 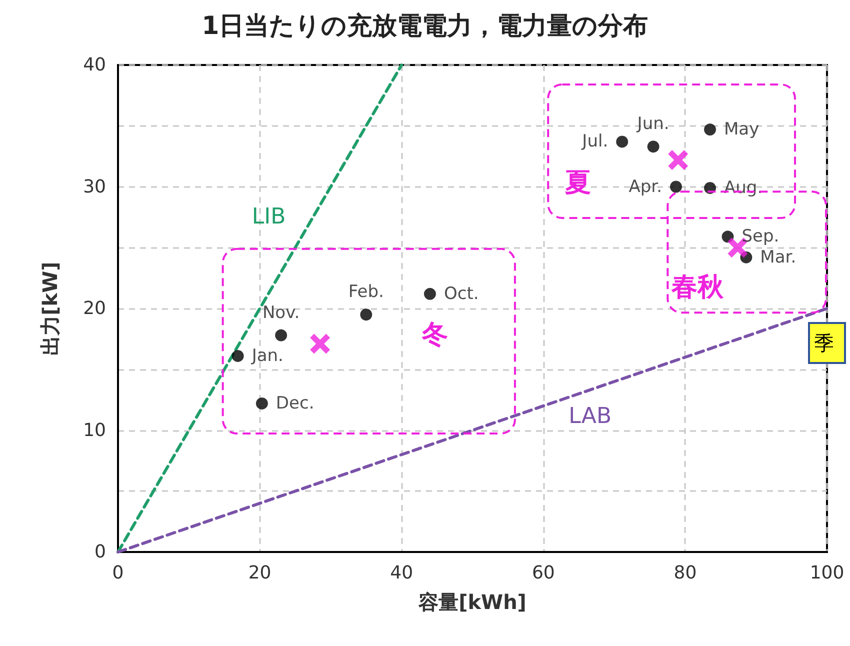 What do you see at coordinates (697, 287) in the screenshot?
I see `annotation: 春秋` at bounding box center [697, 287].